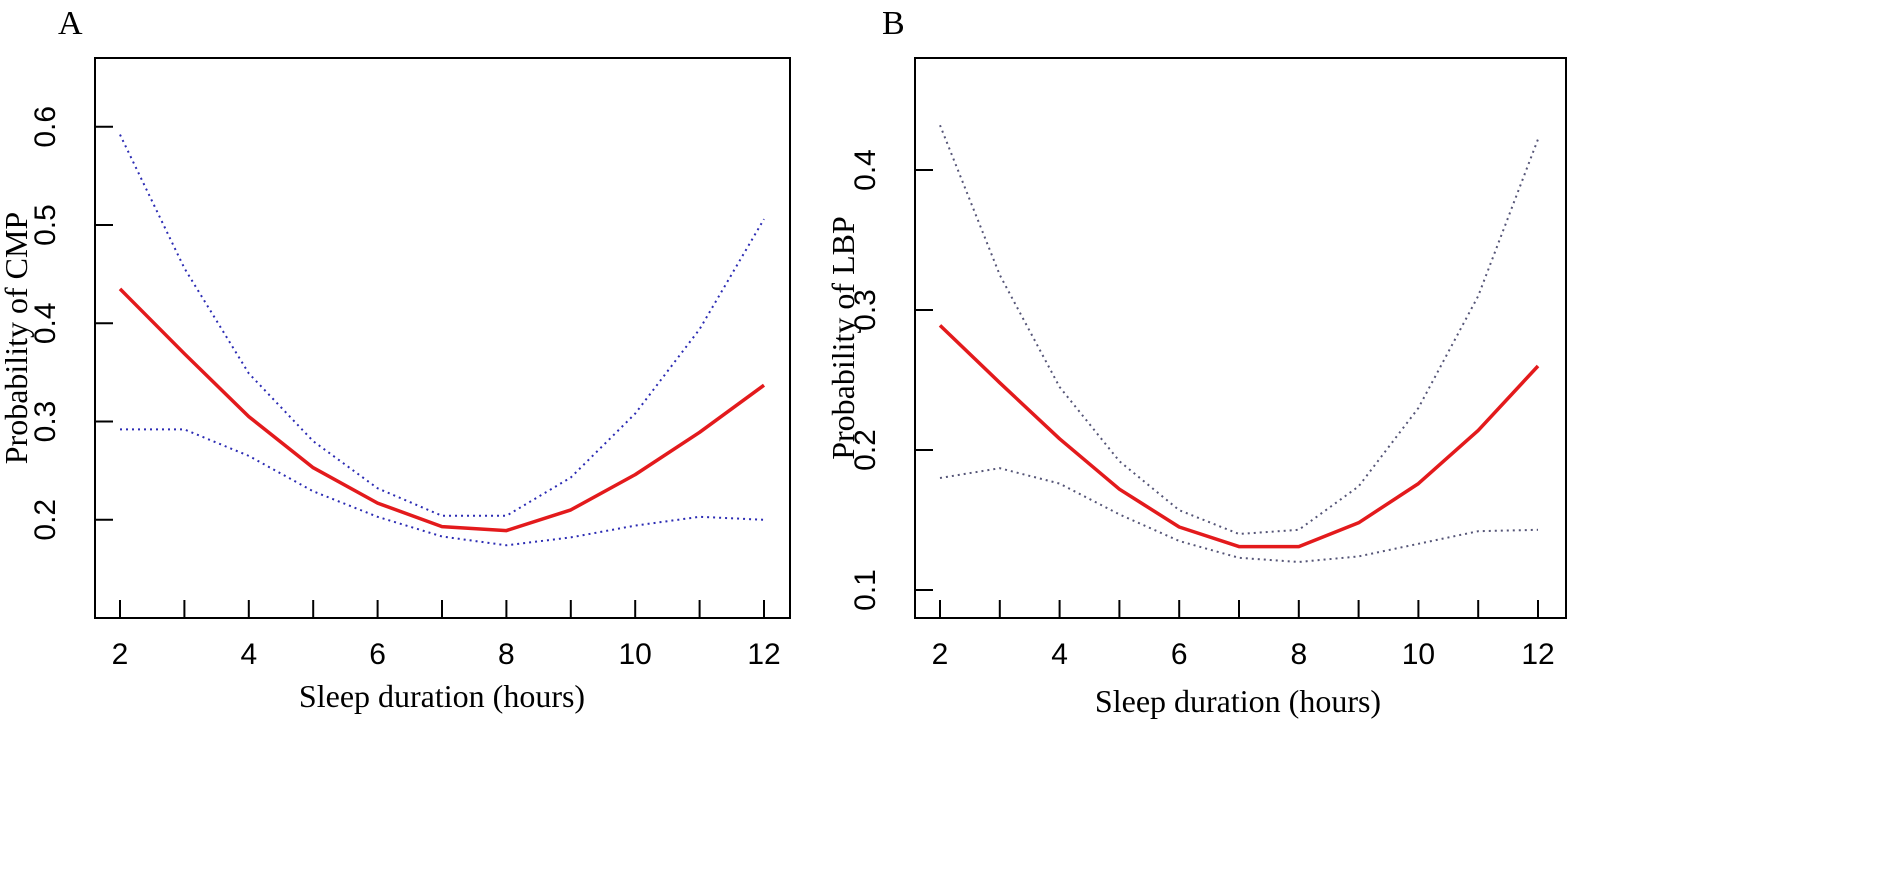 The width and height of the screenshot is (1902, 878). Describe the element at coordinates (506, 654) in the screenshot. I see `panel-a-x-tick-label: 8` at that location.